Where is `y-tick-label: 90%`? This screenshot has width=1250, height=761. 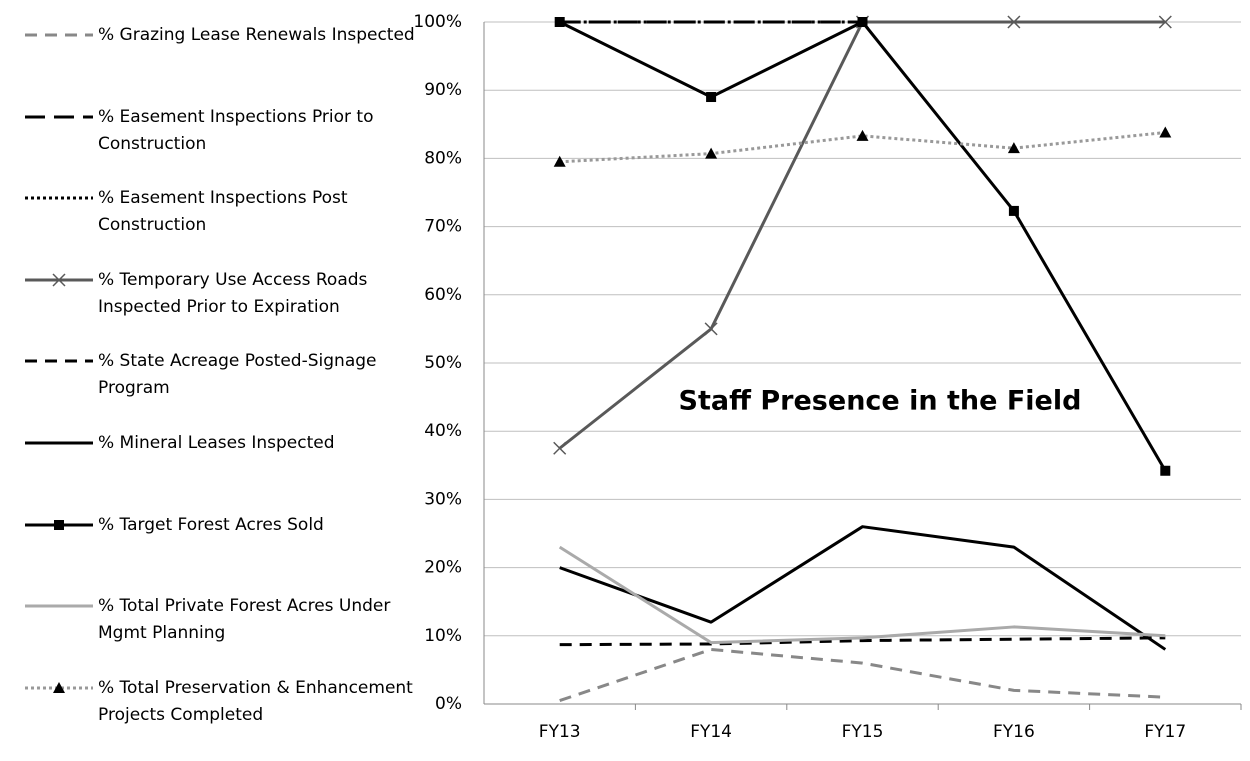
y-tick-label: 90% is located at coordinates (443, 90).